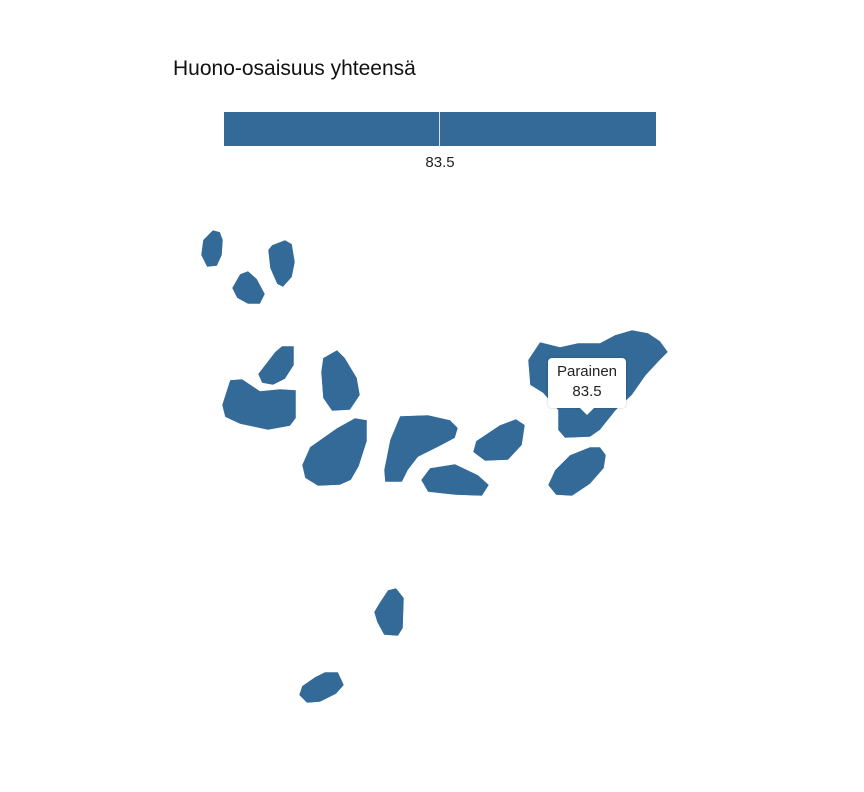 Image resolution: width=864 pixels, height=792 pixels. I want to click on legend-tick, so click(439, 129).